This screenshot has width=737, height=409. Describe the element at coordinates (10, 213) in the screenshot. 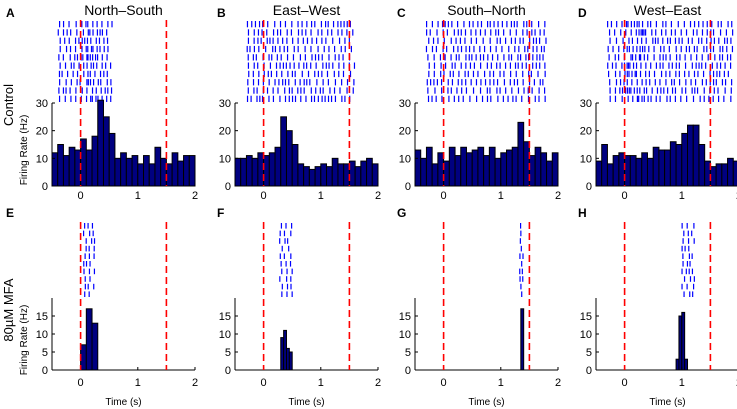

I see `panel-letter-e: E` at that location.